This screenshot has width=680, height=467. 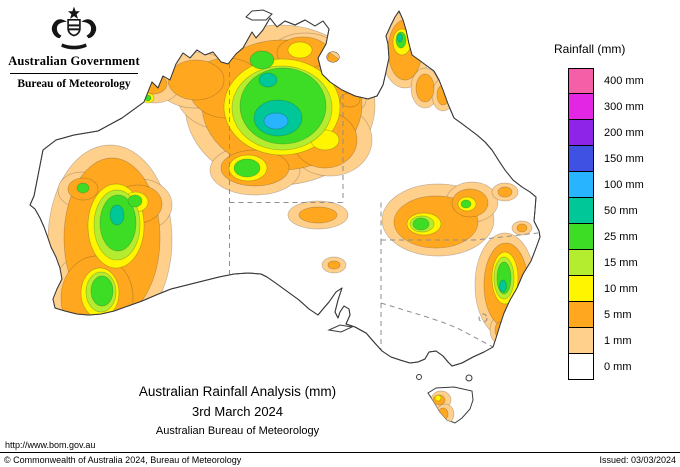 What do you see at coordinates (276, 121) in the screenshot?
I see `rain-band-100mm` at bounding box center [276, 121].